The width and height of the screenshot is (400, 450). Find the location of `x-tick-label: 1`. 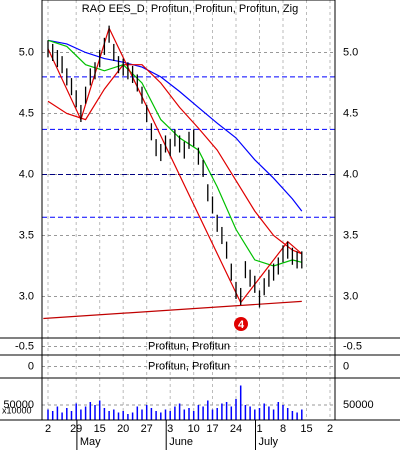

x-tick-label: 1 is located at coordinates (259, 429).